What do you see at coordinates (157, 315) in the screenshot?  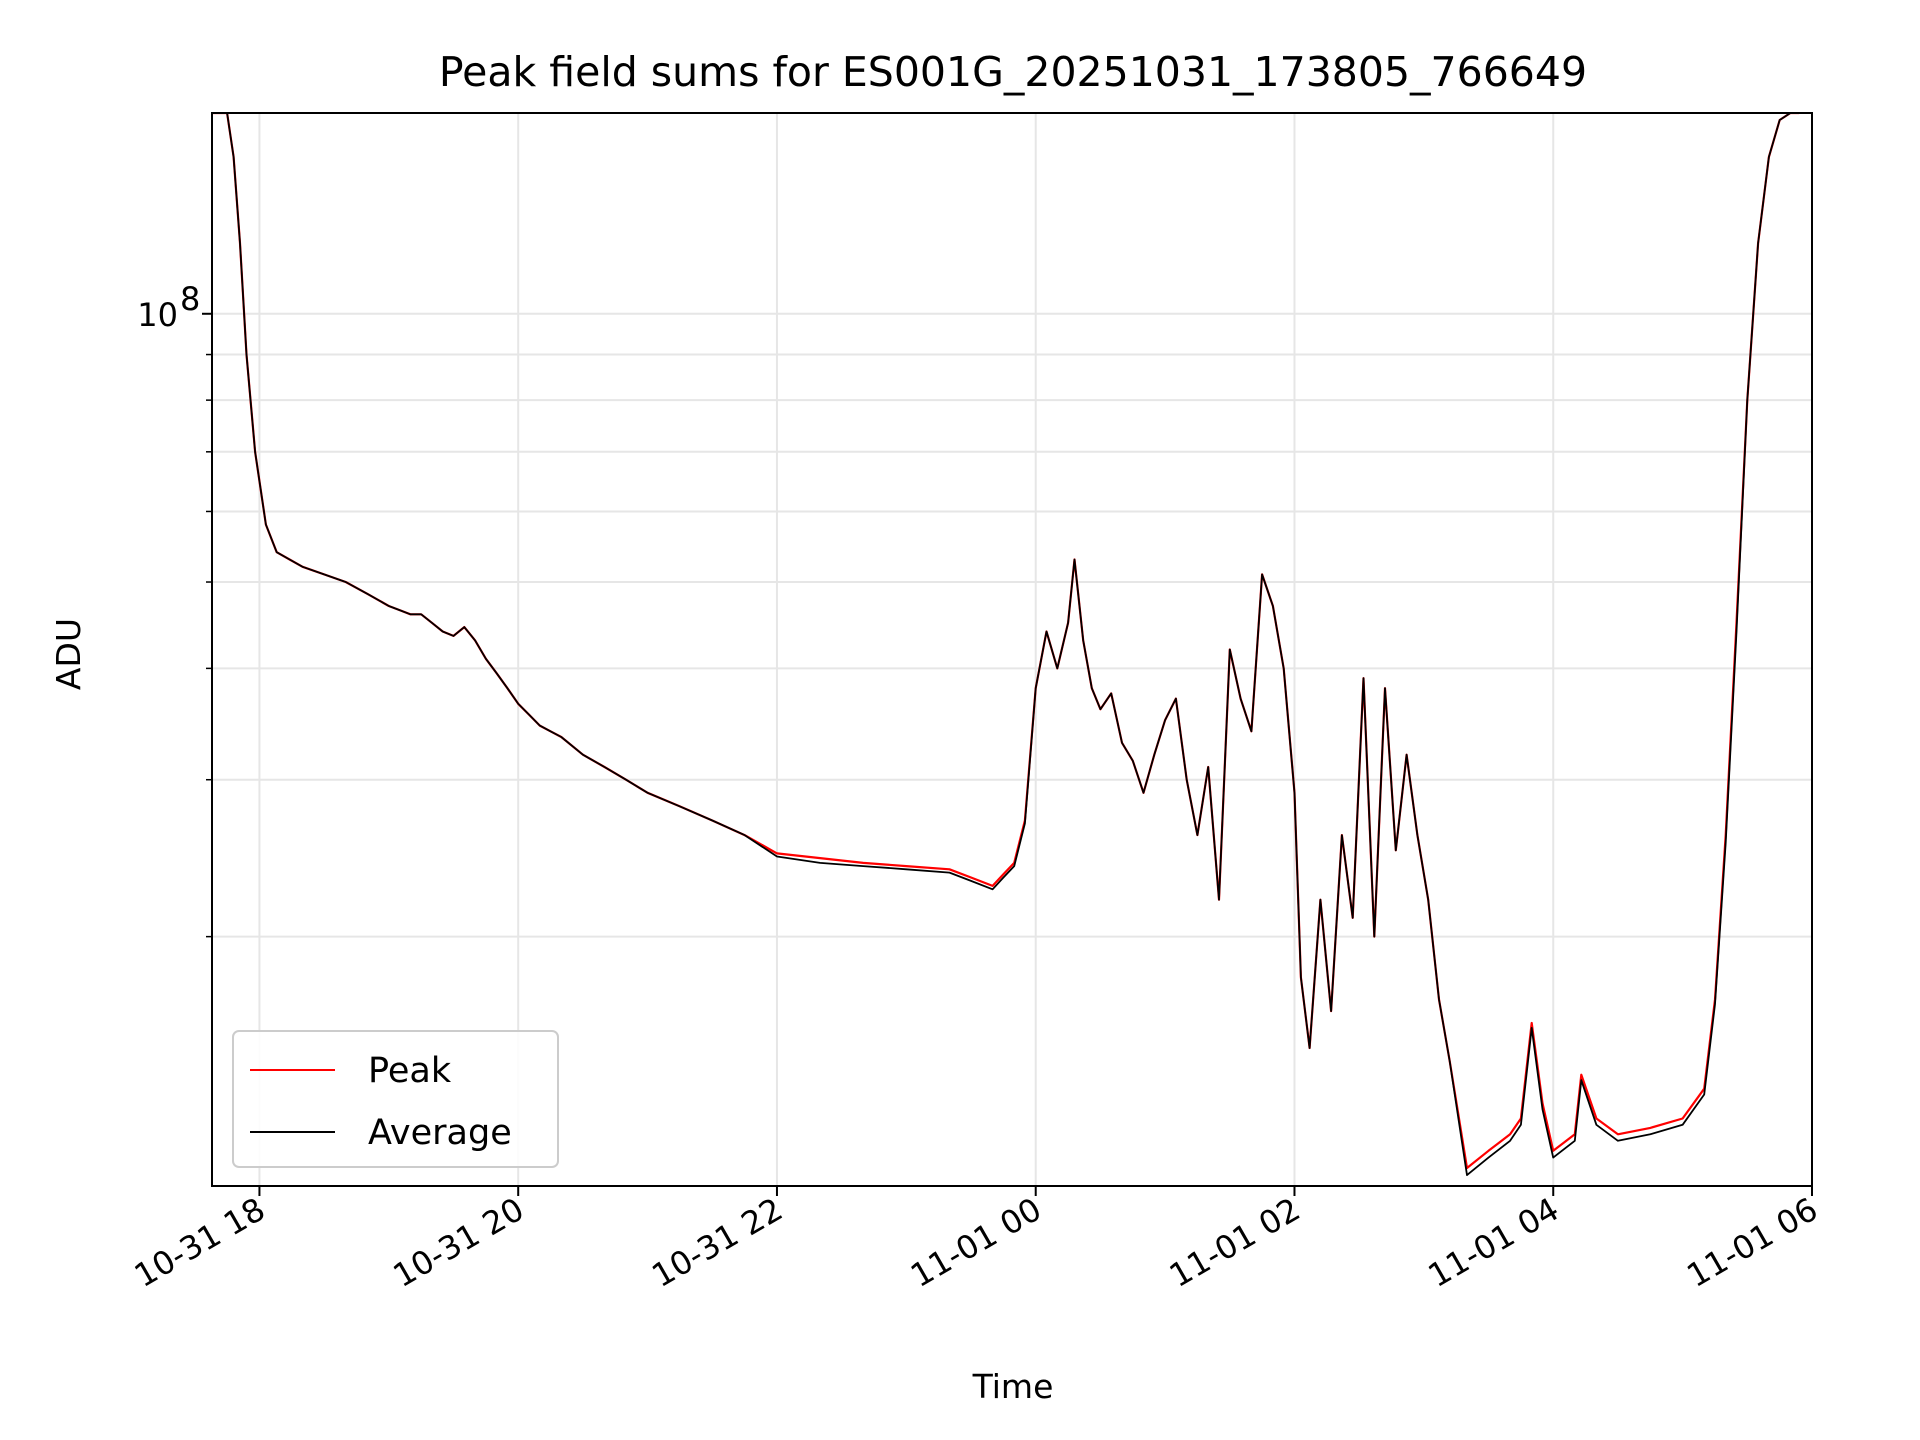 I see `y-tick-label: 10` at bounding box center [157, 315].